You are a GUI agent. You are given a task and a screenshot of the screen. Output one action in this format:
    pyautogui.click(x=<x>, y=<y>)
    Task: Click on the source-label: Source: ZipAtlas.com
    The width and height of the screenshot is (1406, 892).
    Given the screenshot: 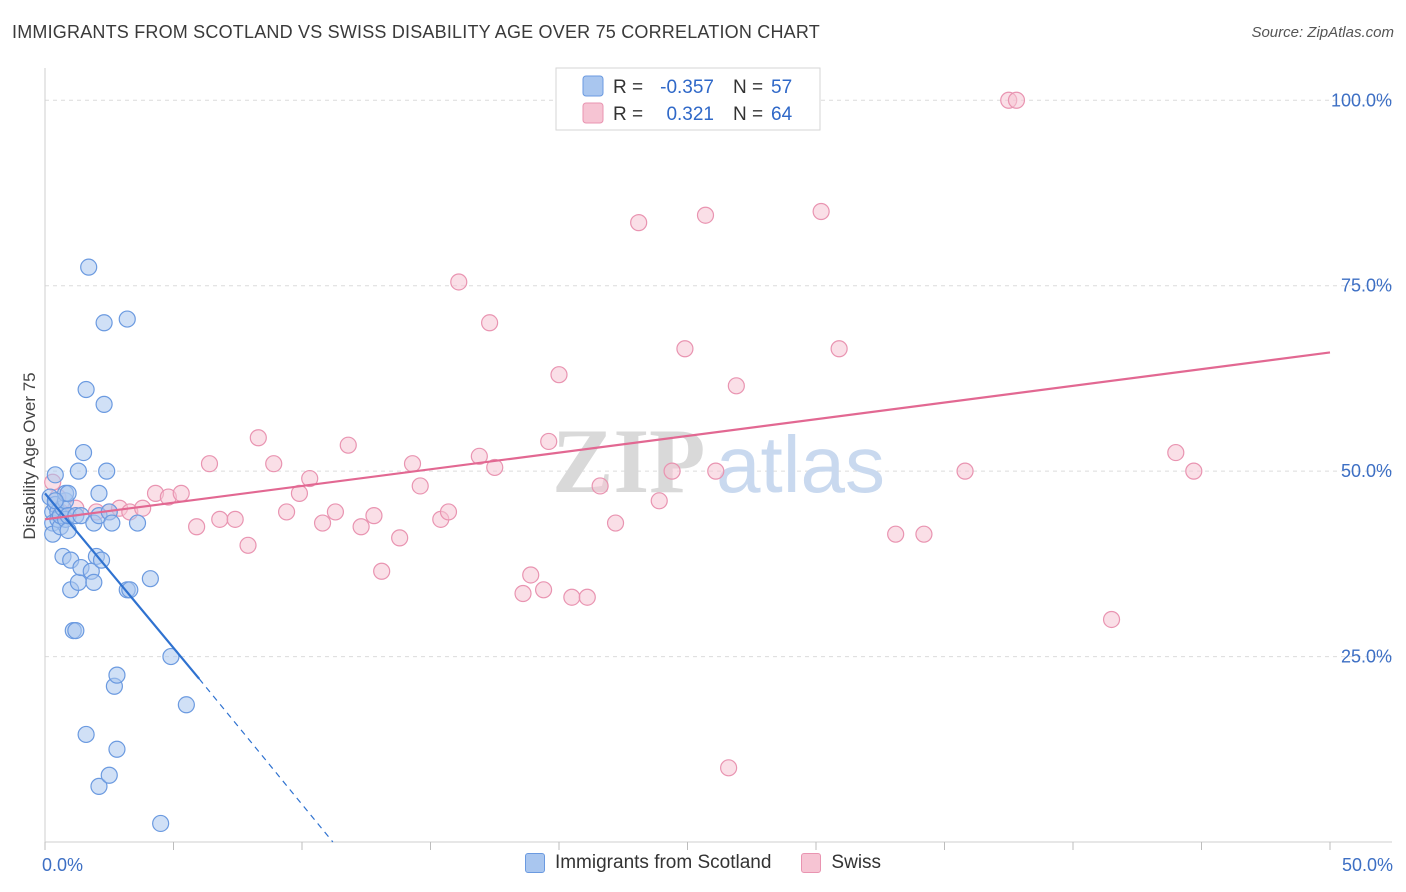 What is the action you would take?
    pyautogui.click(x=1322, y=32)
    